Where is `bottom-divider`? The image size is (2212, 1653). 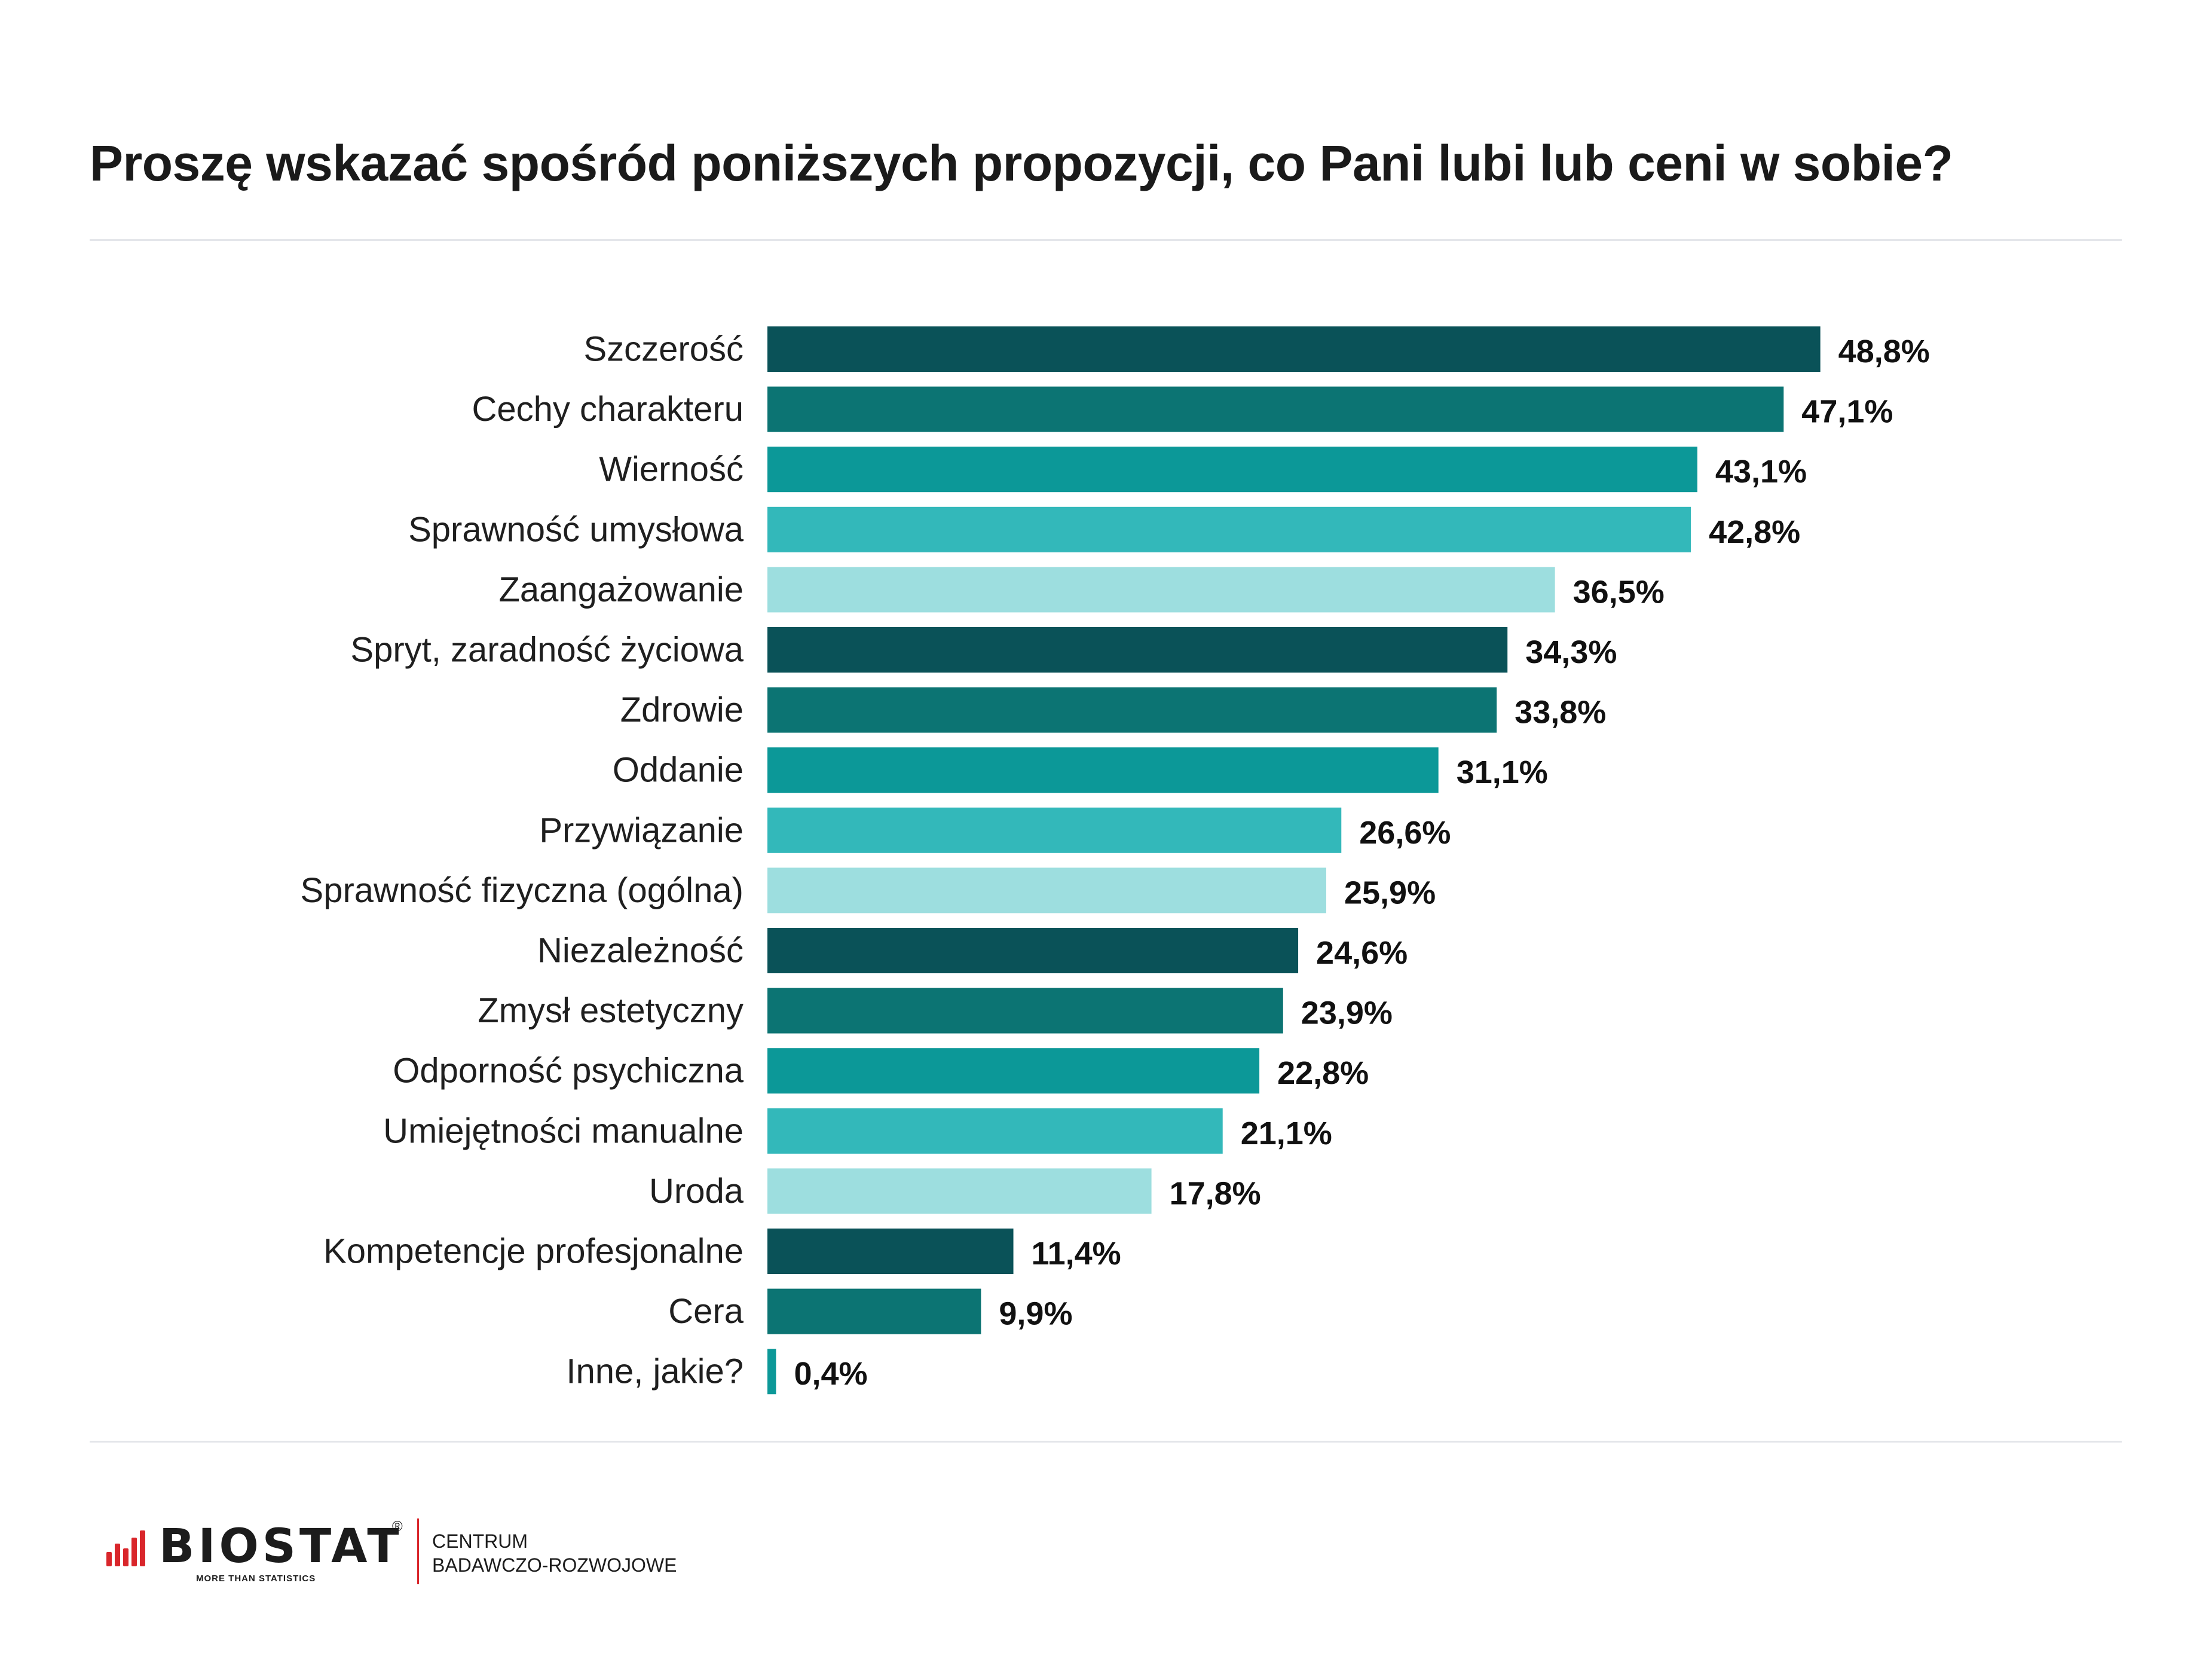
bottom-divider is located at coordinates (1106, 1442).